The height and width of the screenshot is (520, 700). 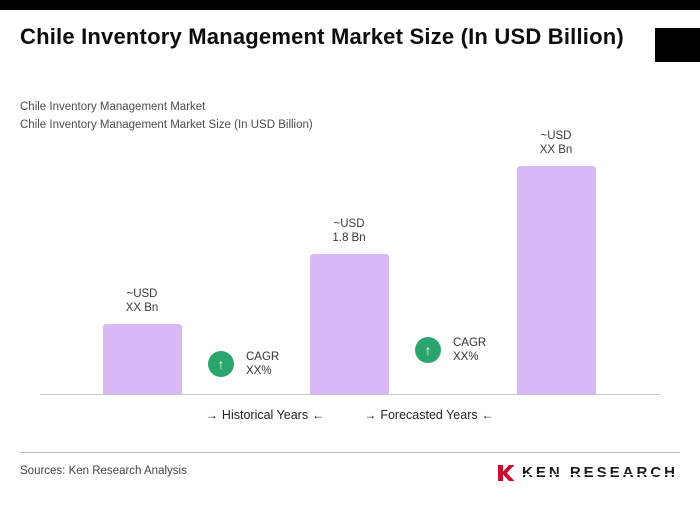 I want to click on sources-text: Sources: Ken Research Analysis, so click(x=103, y=471).